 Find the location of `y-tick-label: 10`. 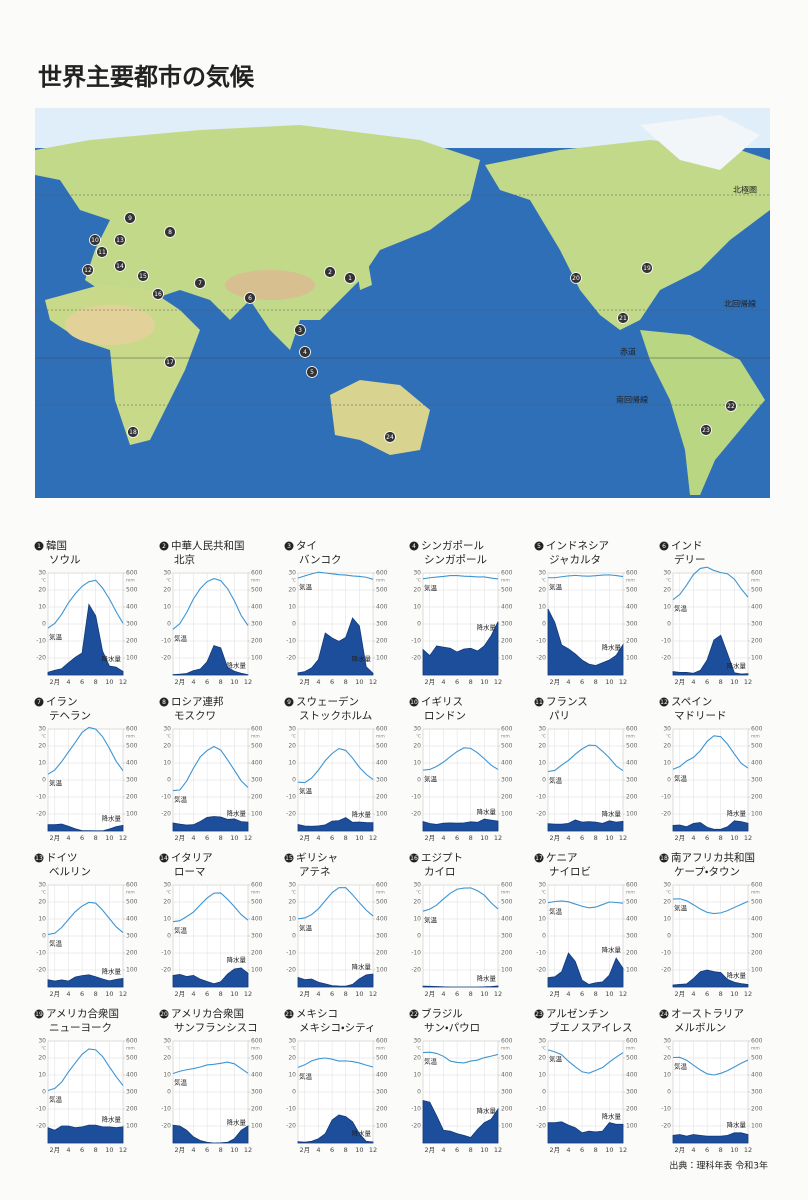

y-tick-label: 10 is located at coordinates (417, 763).